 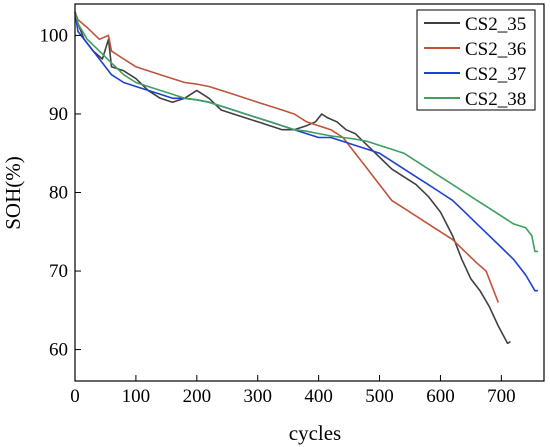 What do you see at coordinates (495, 74) in the screenshot?
I see `legend-label: CS2_37` at bounding box center [495, 74].